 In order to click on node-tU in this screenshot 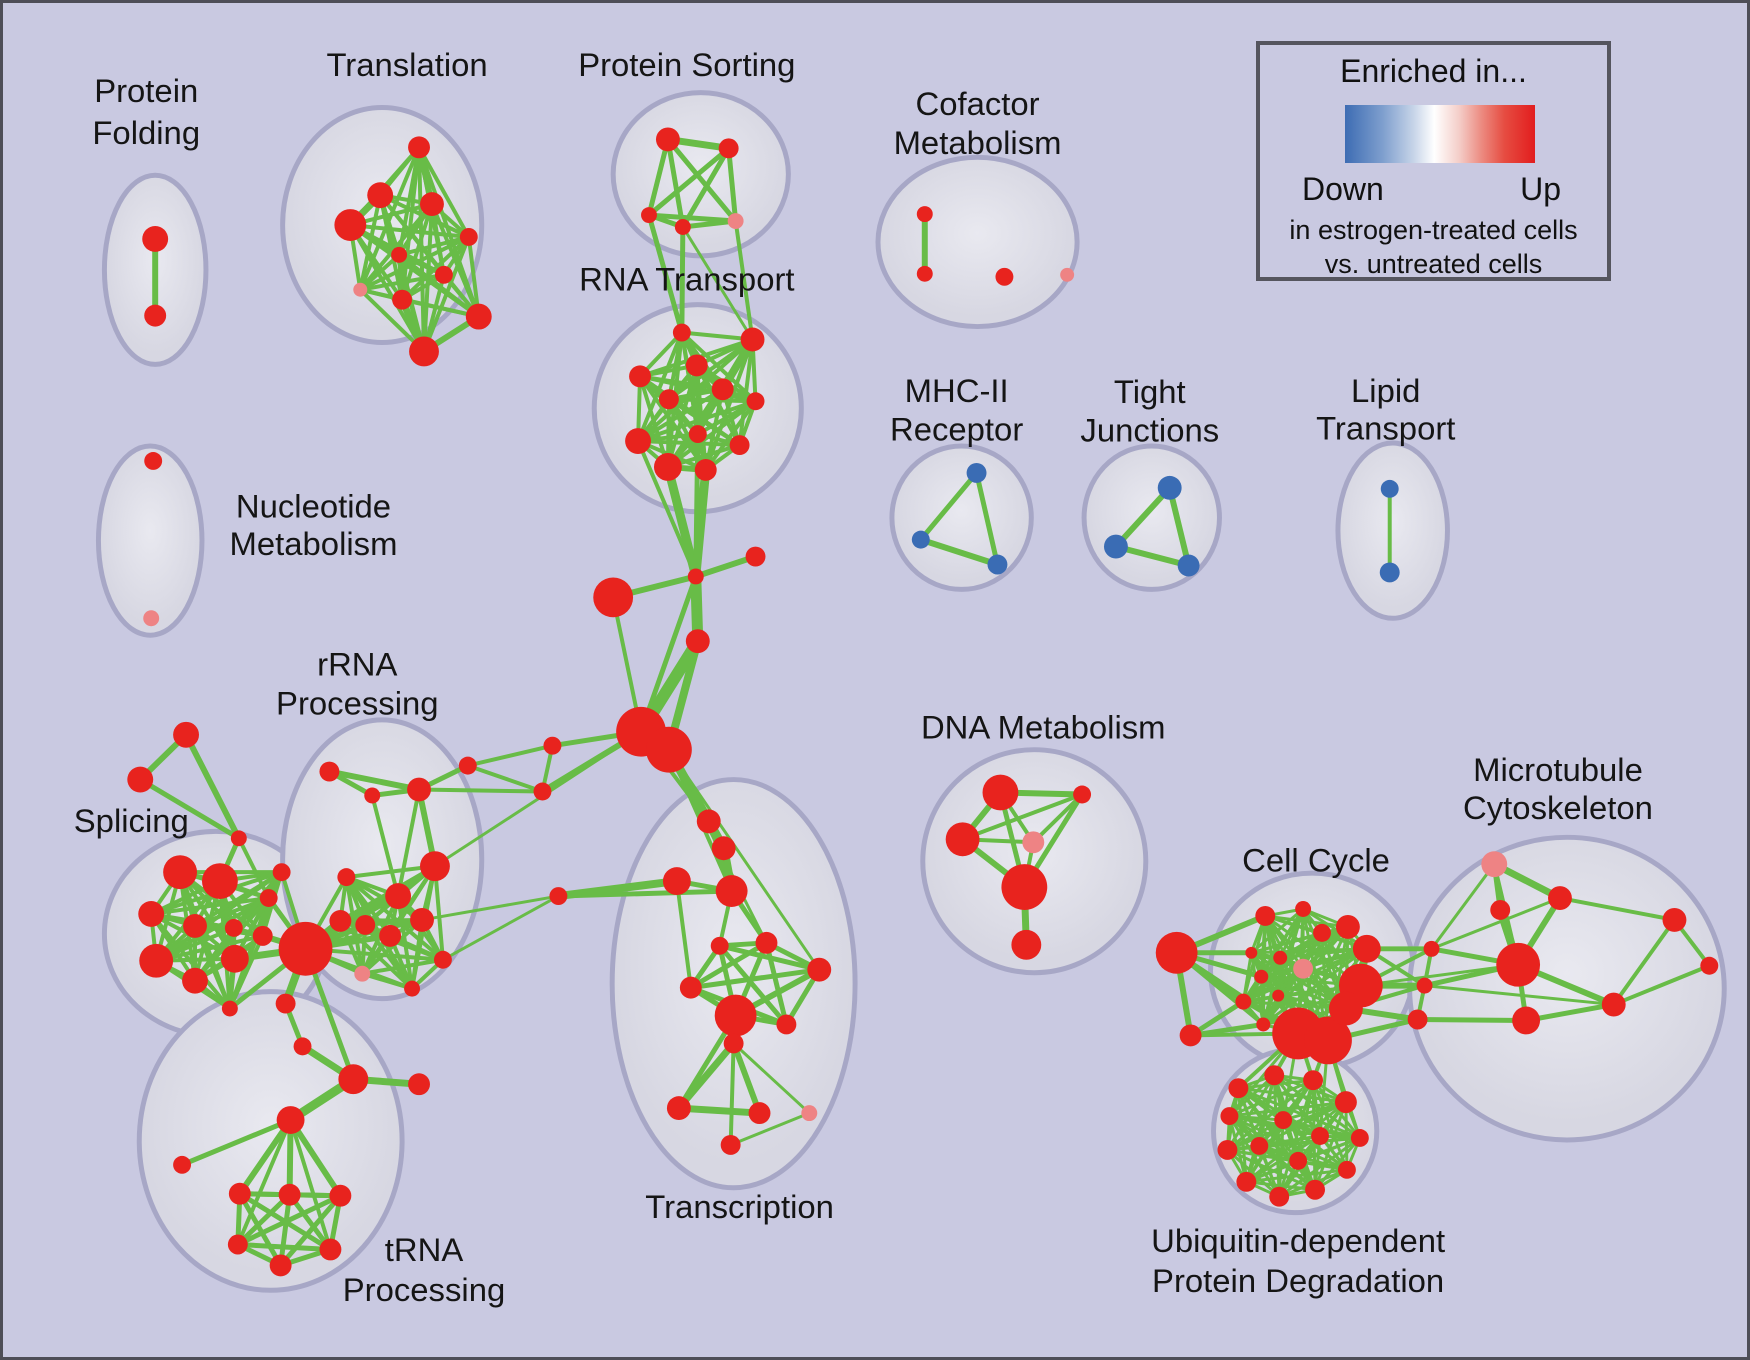, I will do `click(290, 1120)`.